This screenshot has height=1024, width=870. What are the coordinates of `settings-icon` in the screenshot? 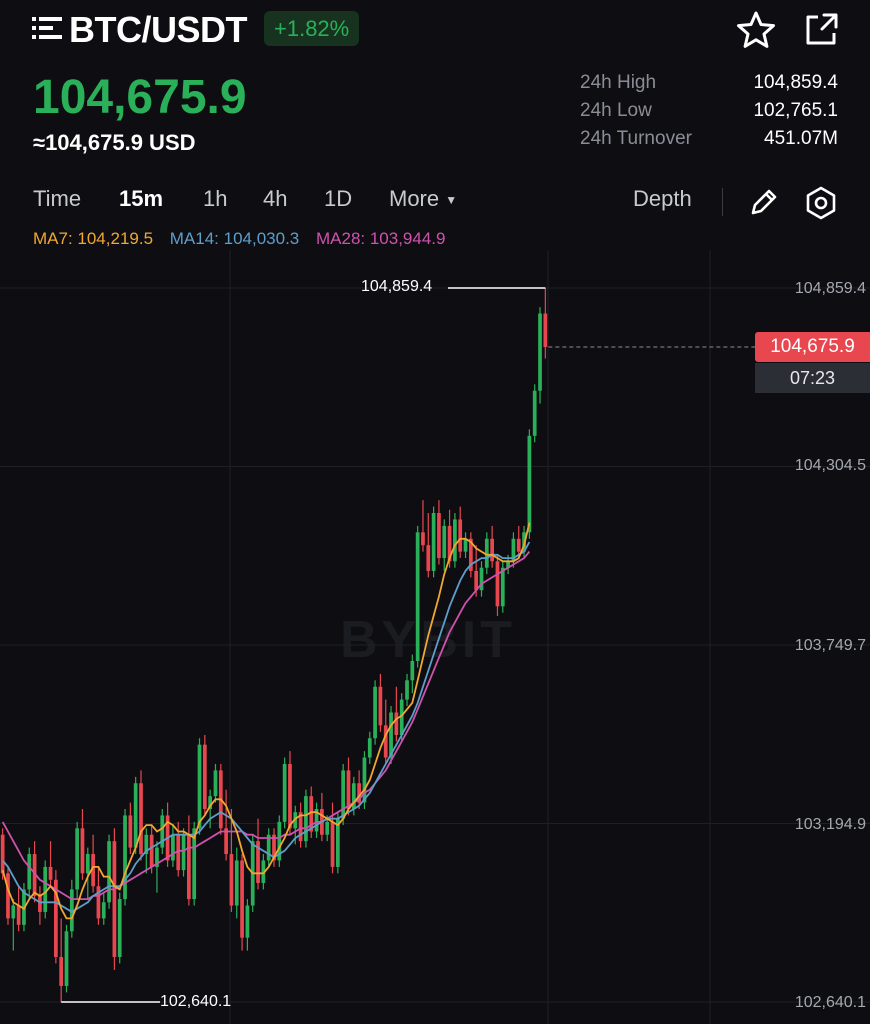 It's located at (821, 203).